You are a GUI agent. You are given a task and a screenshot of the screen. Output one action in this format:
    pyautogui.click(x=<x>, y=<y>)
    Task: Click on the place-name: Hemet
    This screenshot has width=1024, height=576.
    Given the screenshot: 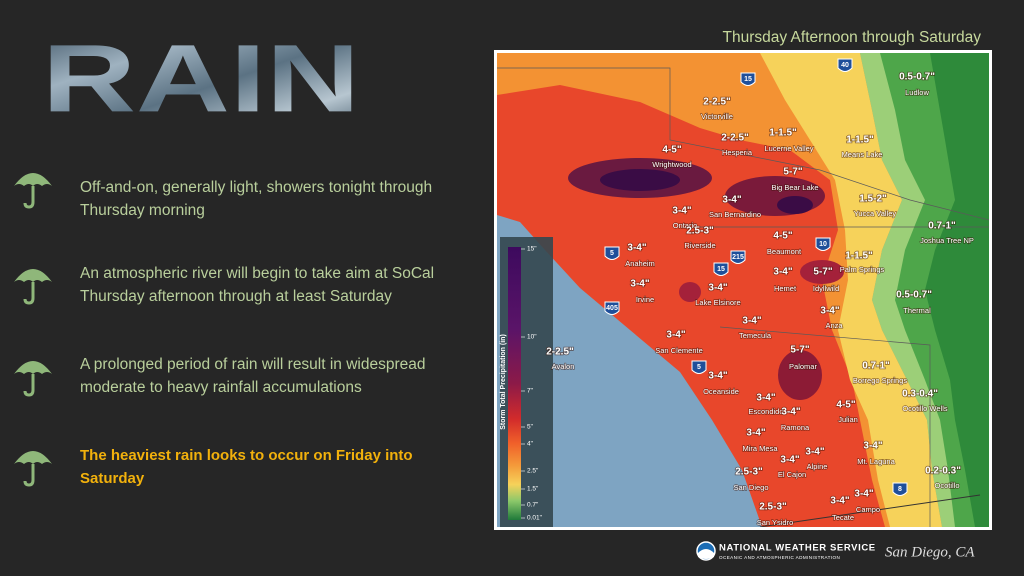 What is the action you would take?
    pyautogui.click(x=785, y=288)
    